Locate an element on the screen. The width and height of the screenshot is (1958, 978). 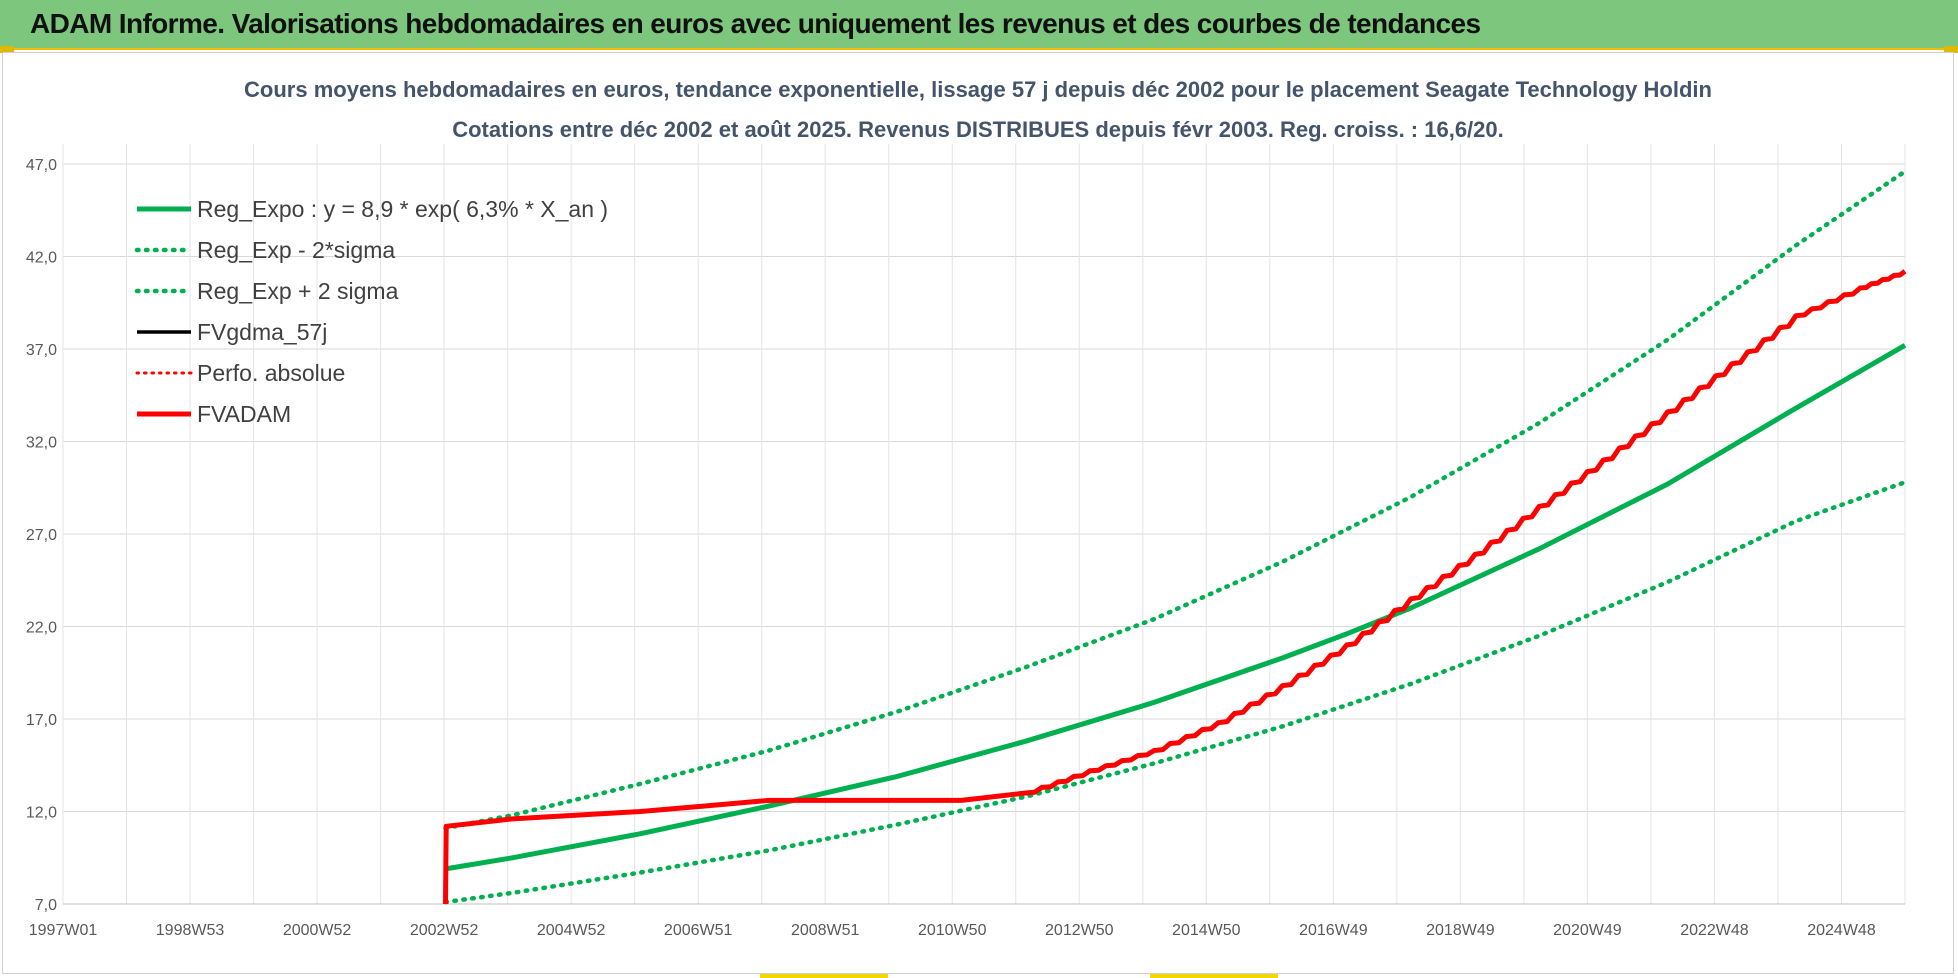
legend-entry: Reg_Expo : y = 8,9 * exp( 6,3% * X_an ) is located at coordinates (402, 209).